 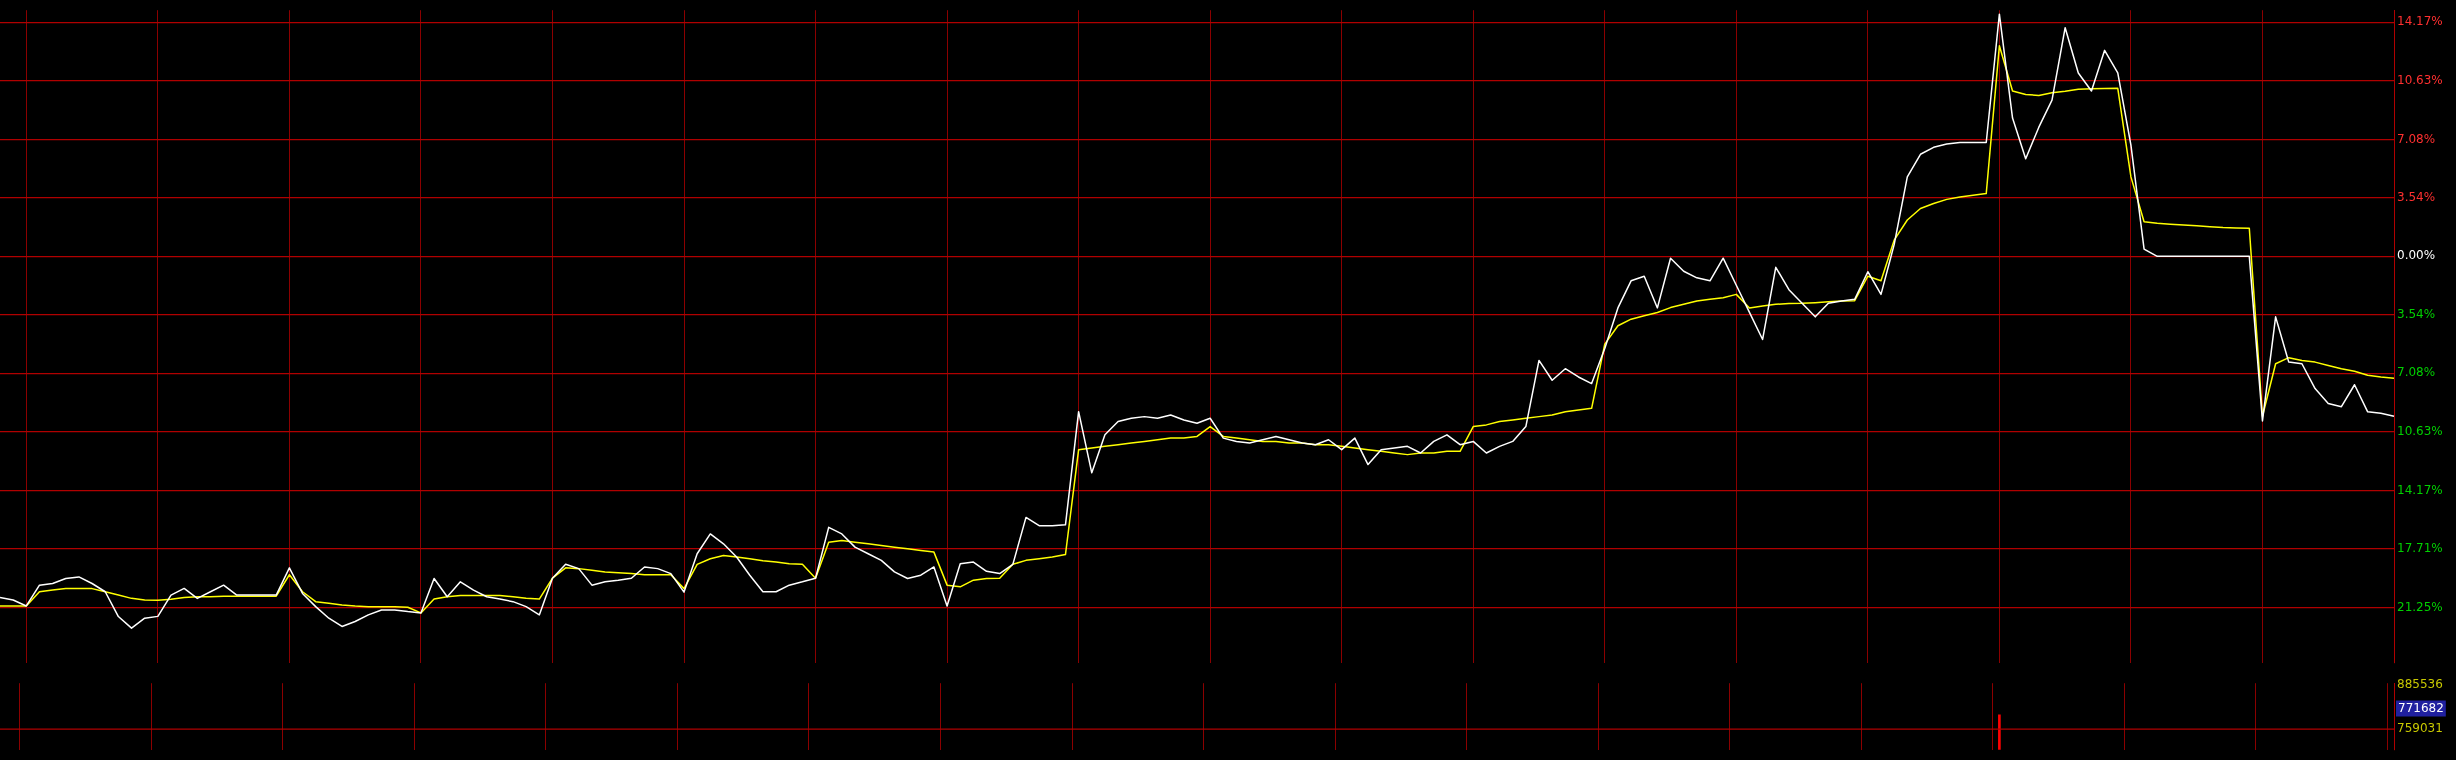 What do you see at coordinates (2420, 606) in the screenshot?
I see `y-tick-label: 21.25%` at bounding box center [2420, 606].